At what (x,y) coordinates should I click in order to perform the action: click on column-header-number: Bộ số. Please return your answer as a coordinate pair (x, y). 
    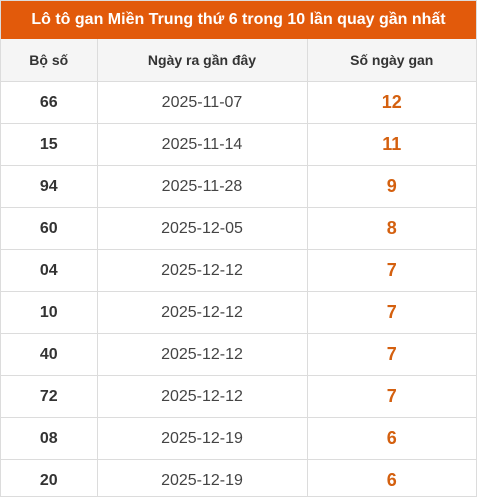
    Looking at the image, I should click on (49, 60).